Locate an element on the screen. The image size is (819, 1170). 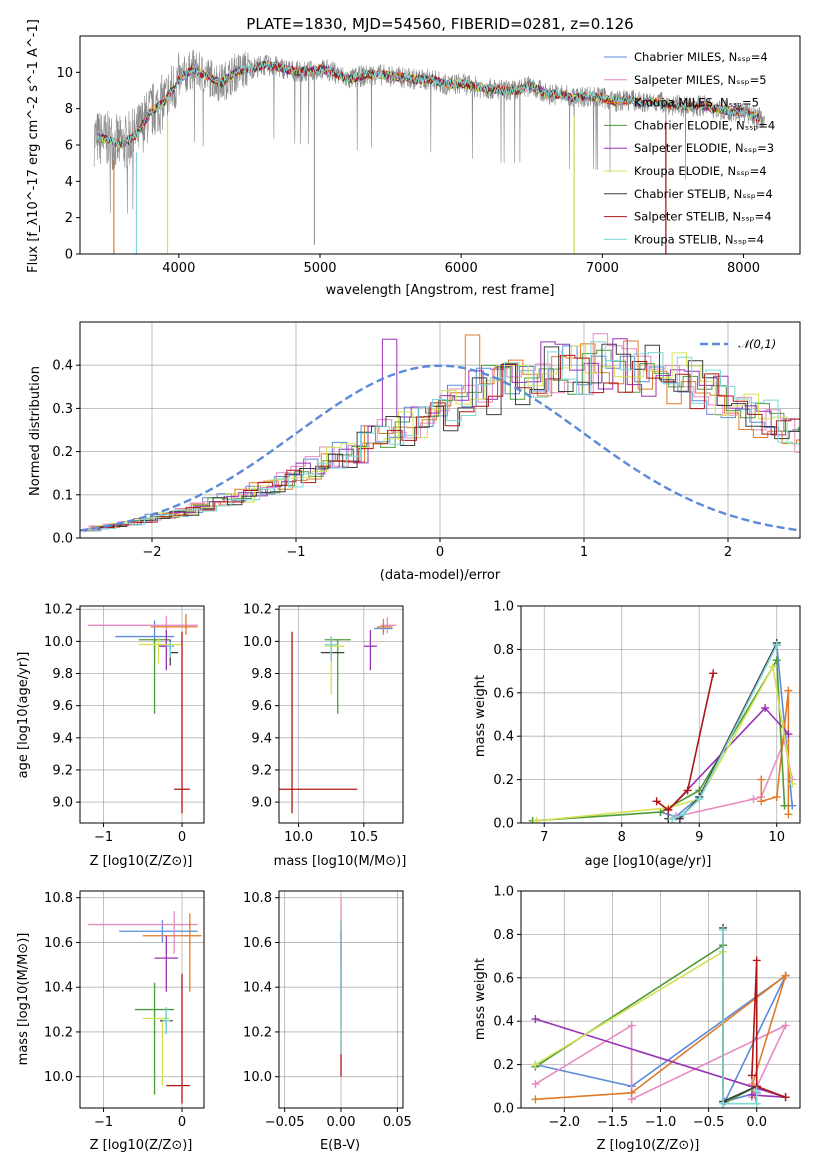
xtick-label: 2 is located at coordinates (728, 552).